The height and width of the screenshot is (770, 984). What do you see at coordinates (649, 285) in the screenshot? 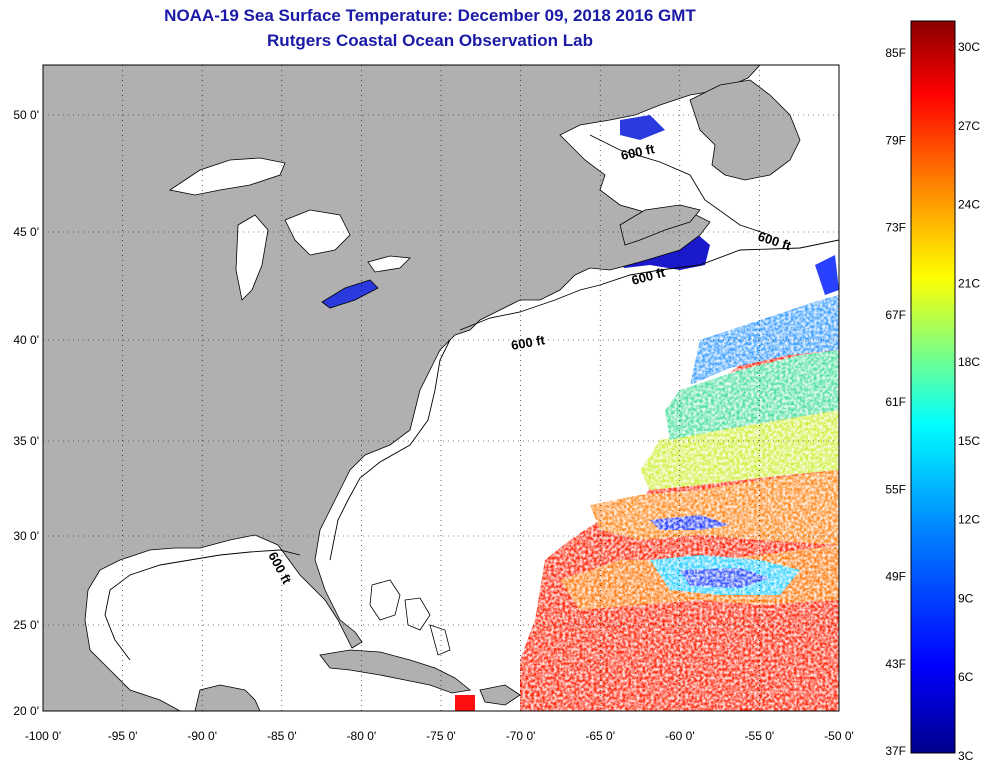
I see `depth-contour-atlantic` at bounding box center [649, 285].